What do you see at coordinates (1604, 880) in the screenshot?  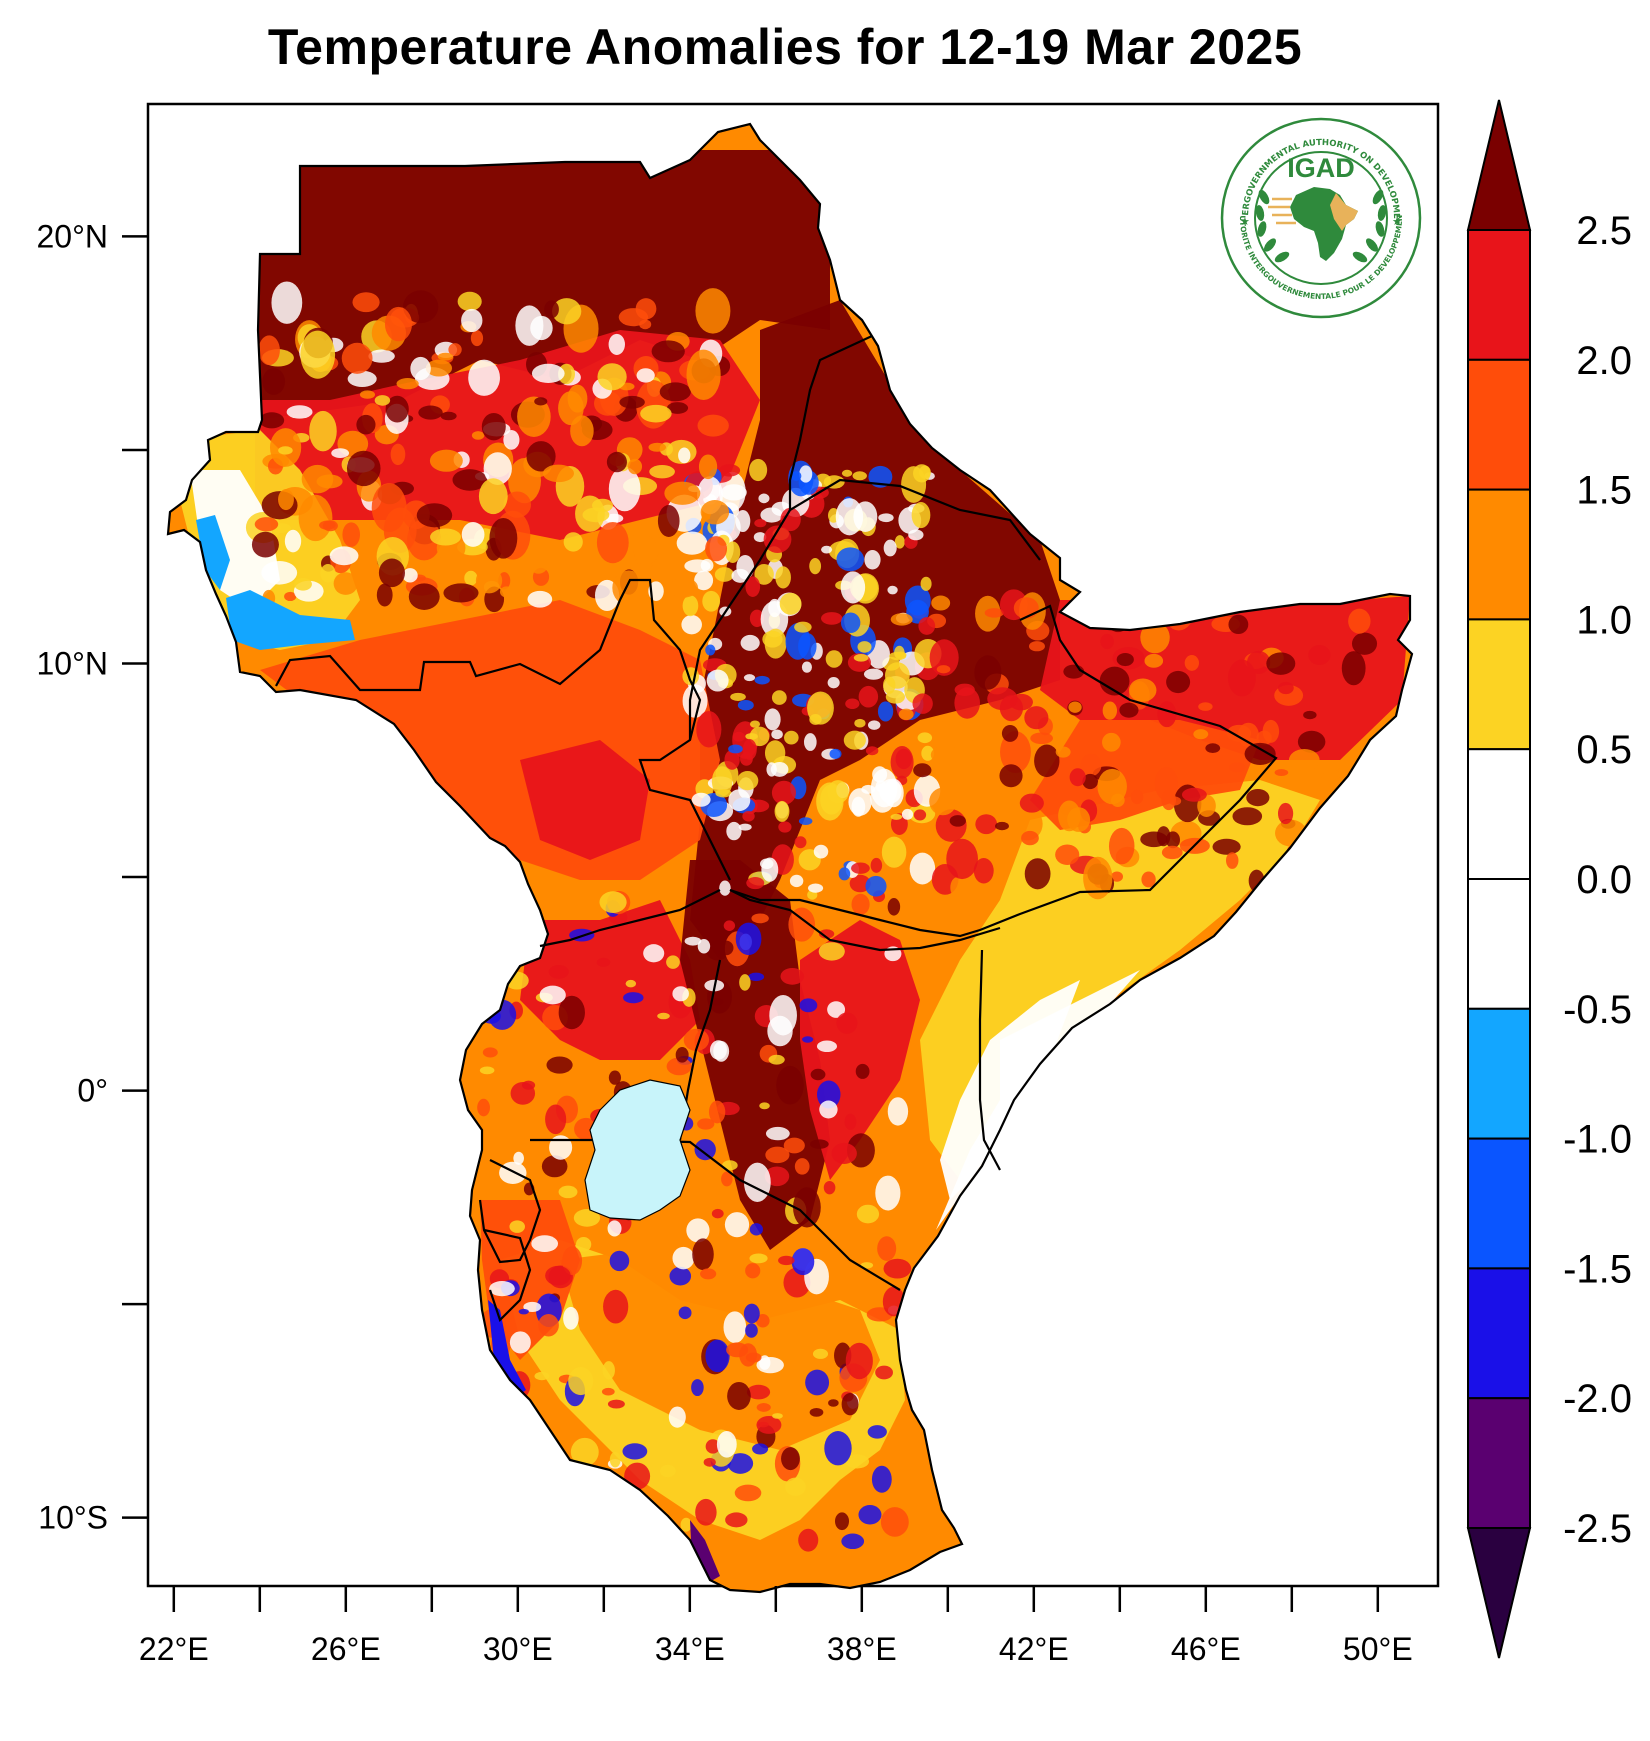 I see `colorbar-level-label: 0.0` at bounding box center [1604, 880].